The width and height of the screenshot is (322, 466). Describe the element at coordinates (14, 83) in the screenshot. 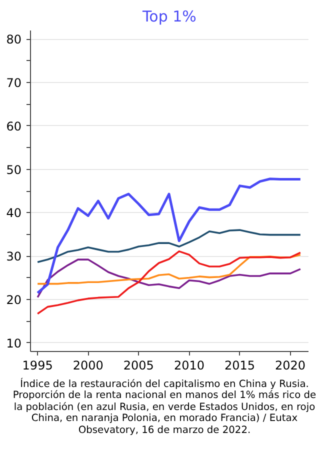

I see `y-tick-label: 70` at that location.